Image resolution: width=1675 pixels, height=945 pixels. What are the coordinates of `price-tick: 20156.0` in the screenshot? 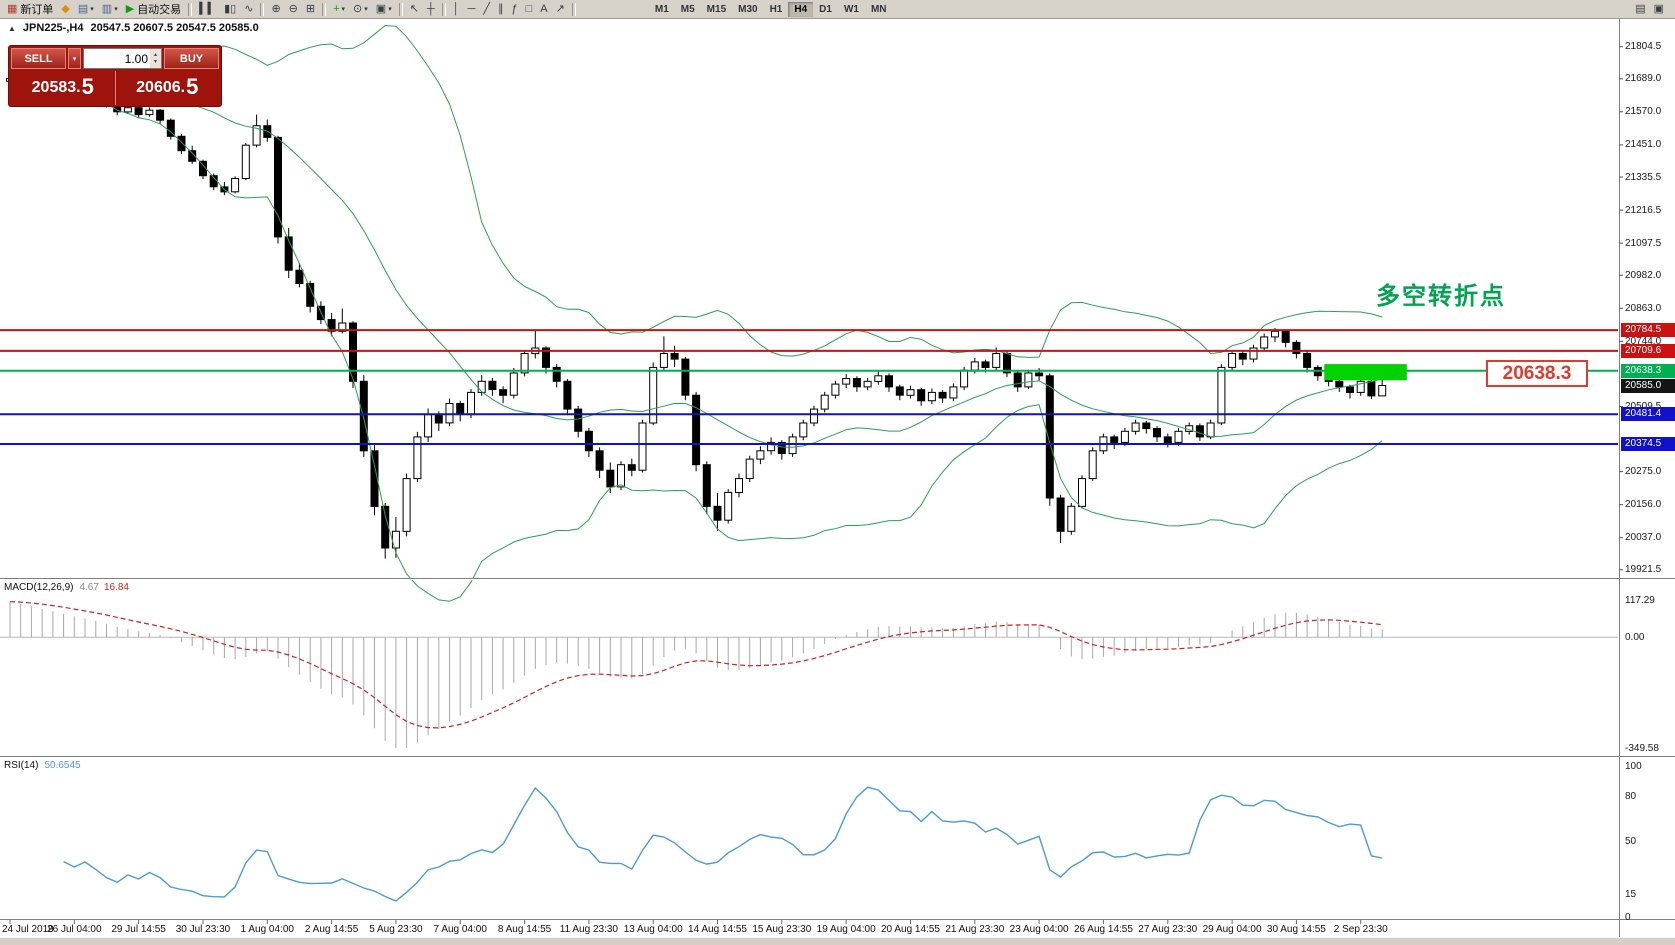 It's located at (1643, 505).